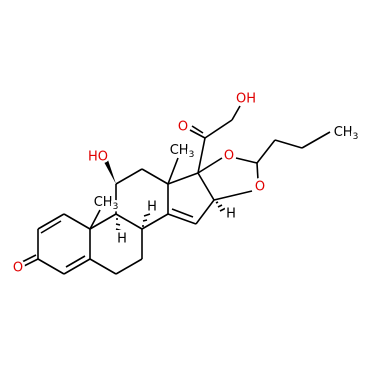 The image size is (370, 370). I want to click on atom-label: HO, so click(98, 157).